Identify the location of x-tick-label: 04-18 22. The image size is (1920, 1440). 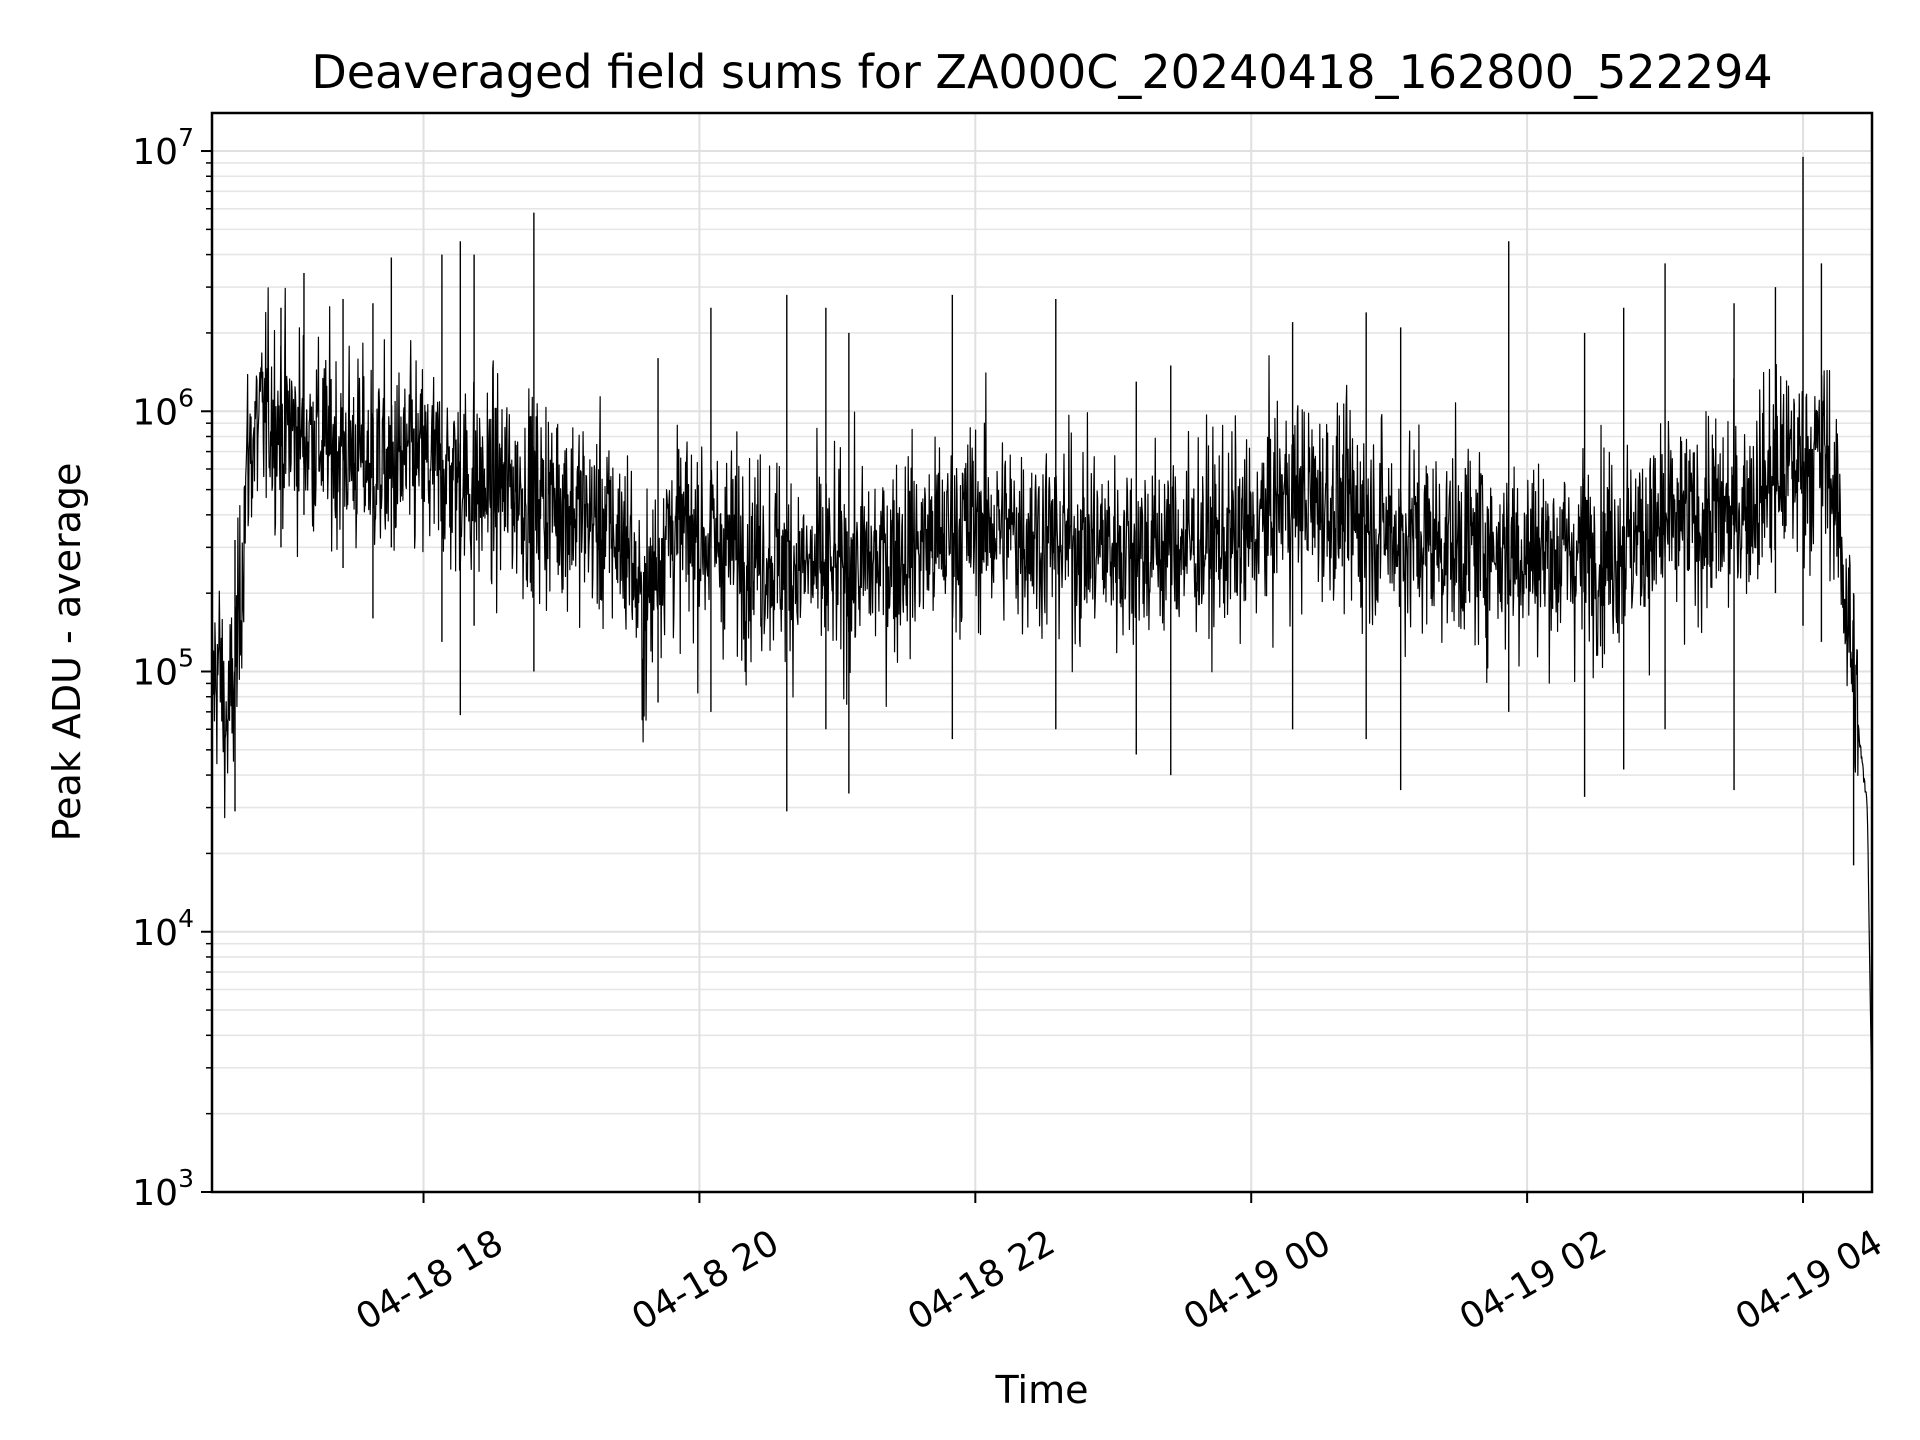
(981, 1280).